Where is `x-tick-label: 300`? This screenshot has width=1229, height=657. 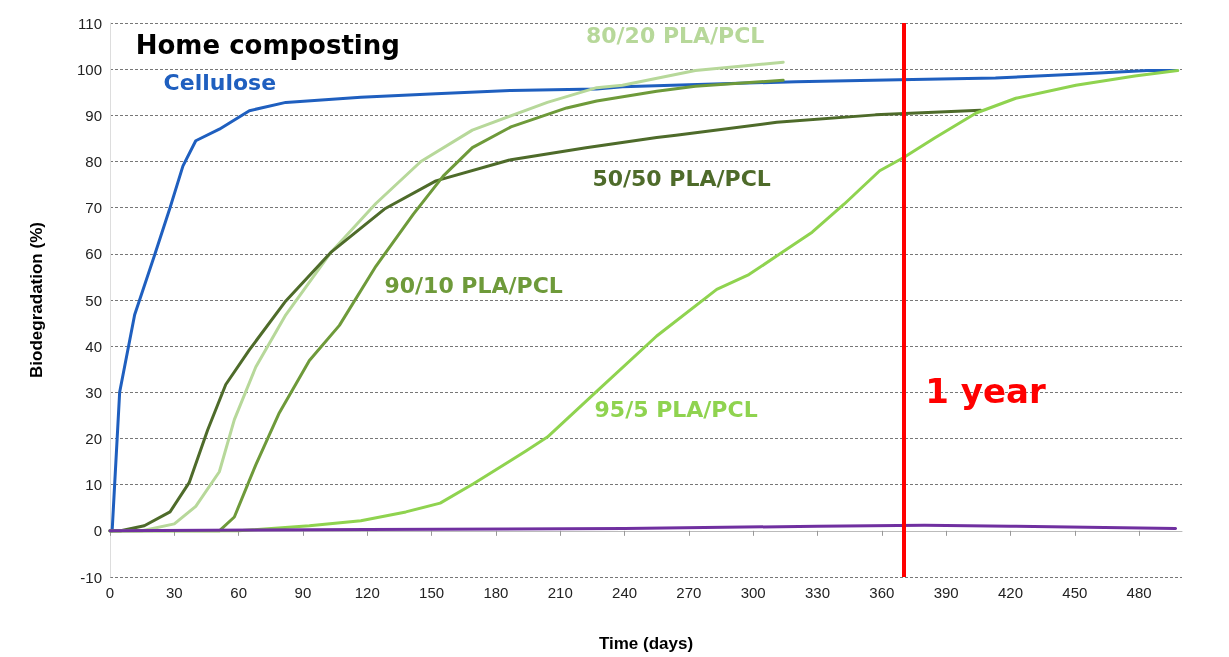 x-tick-label: 300 is located at coordinates (753, 592).